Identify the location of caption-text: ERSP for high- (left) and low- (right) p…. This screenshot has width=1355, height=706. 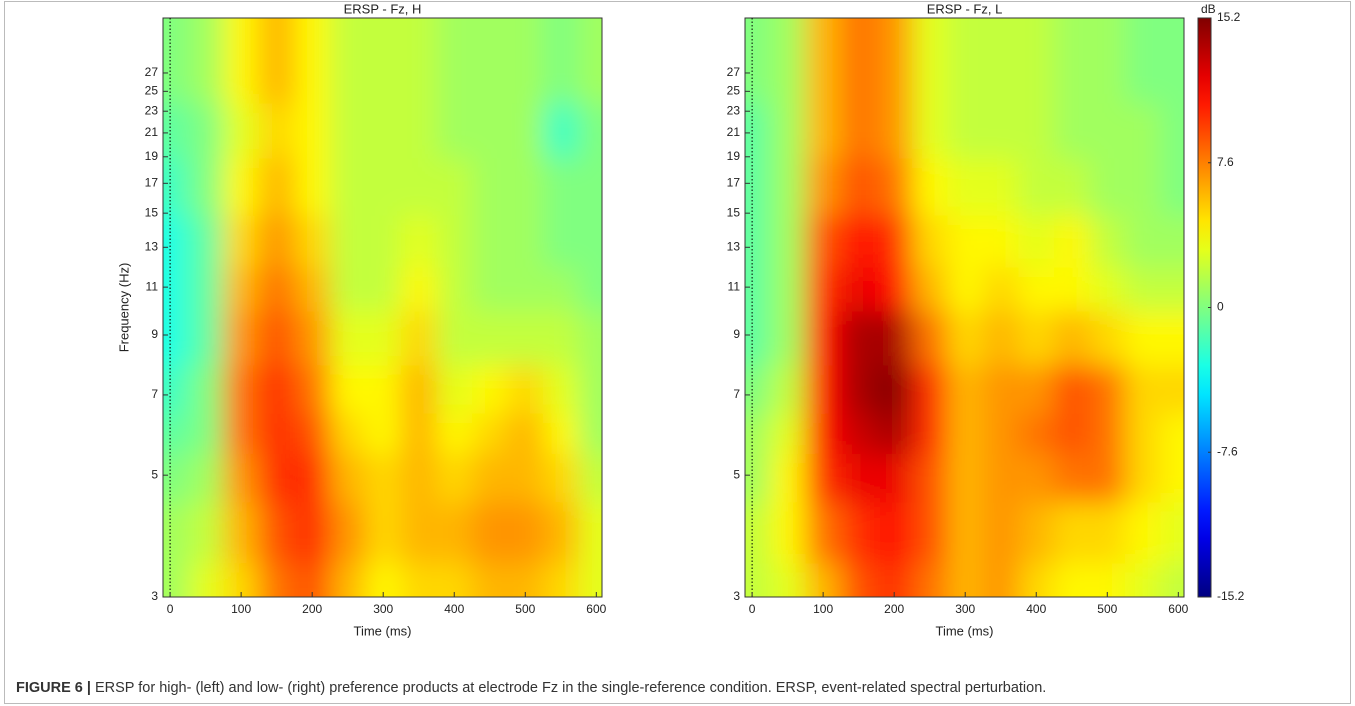
(568, 688).